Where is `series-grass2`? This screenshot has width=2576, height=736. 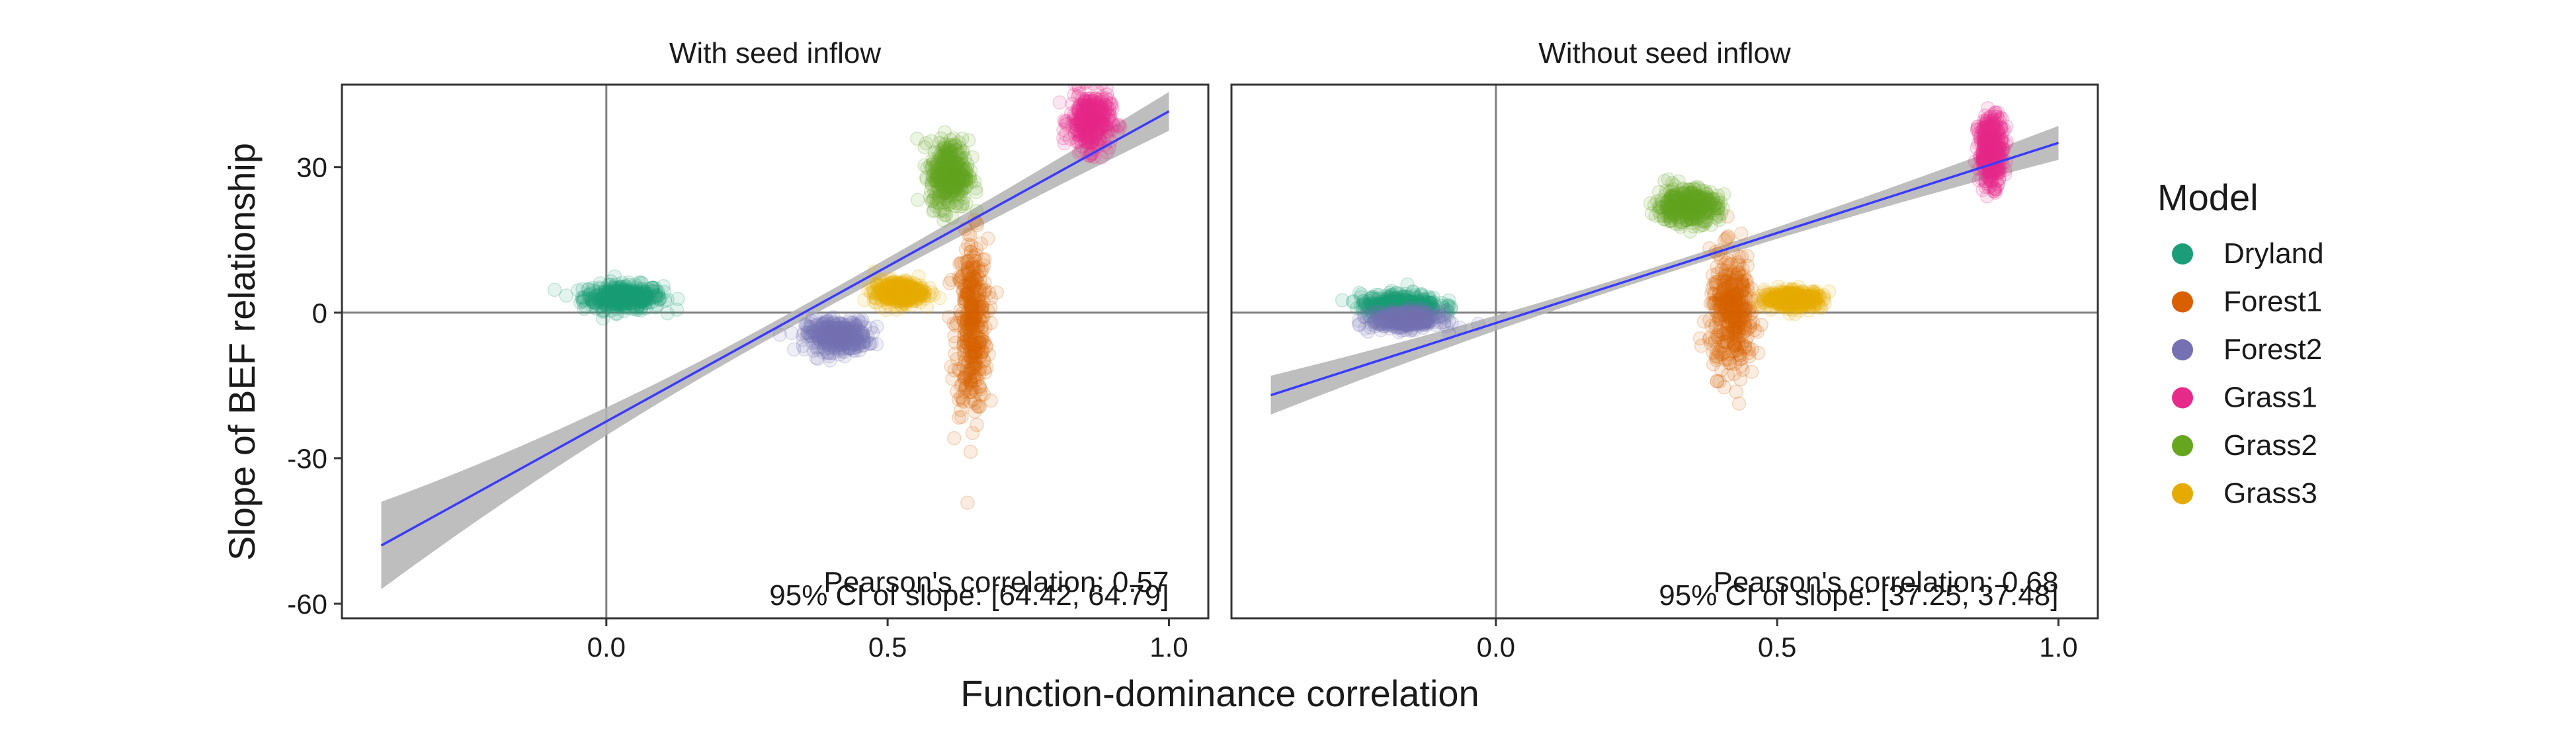
series-grass2 is located at coordinates (947, 176).